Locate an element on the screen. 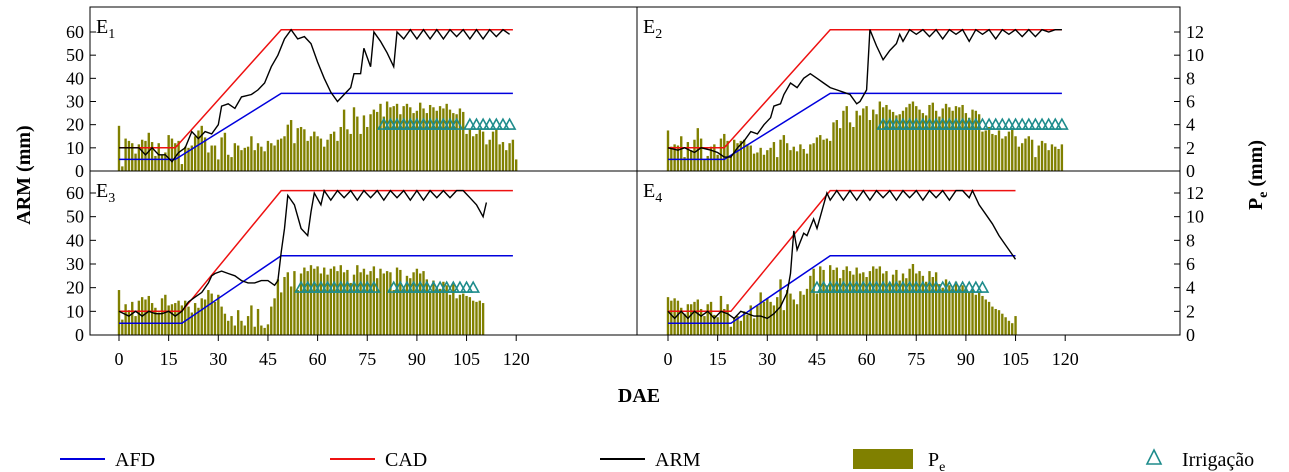  legend-item-arm: ARM is located at coordinates (650, 460).